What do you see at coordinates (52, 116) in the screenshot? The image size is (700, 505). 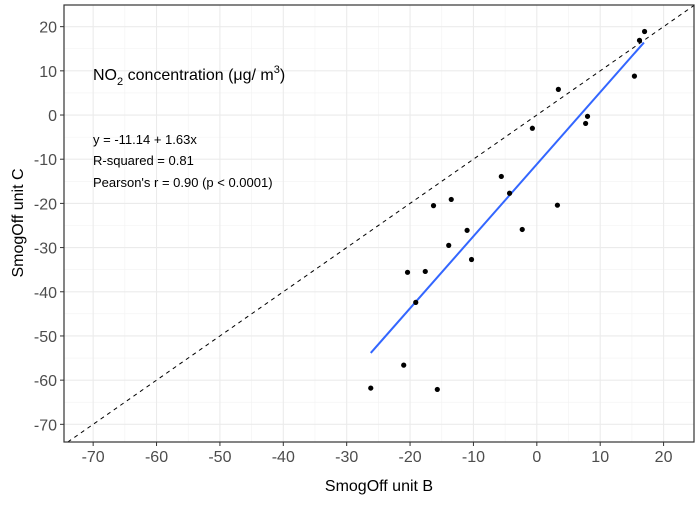 I see `y-tick-label: 0` at bounding box center [52, 116].